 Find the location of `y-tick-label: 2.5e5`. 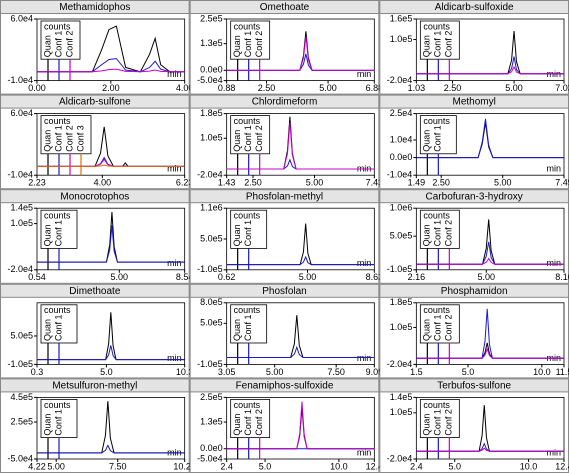

y-tick-label: 2.5e5 is located at coordinates (211, 397).